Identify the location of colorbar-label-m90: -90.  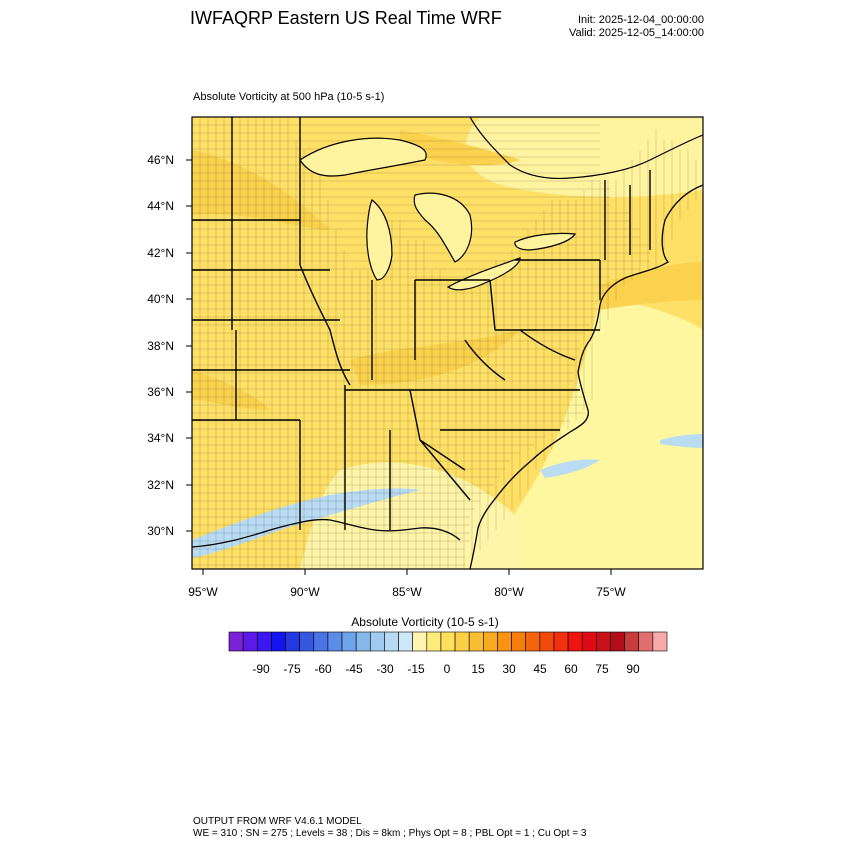
(261, 669).